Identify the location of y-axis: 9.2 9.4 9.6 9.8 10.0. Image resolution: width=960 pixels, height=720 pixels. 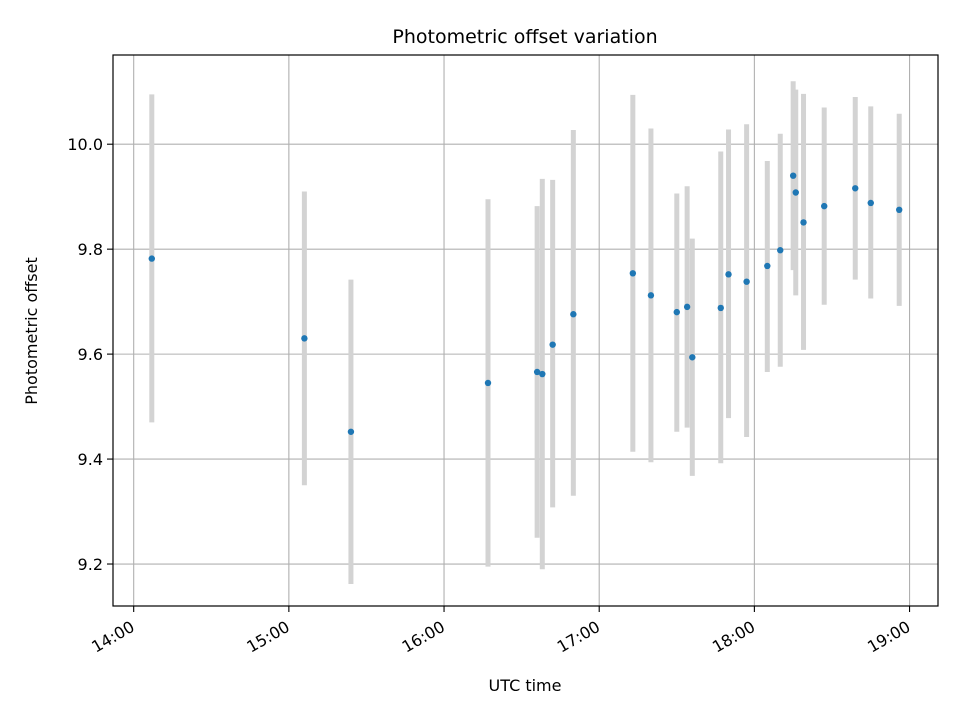
(90, 354).